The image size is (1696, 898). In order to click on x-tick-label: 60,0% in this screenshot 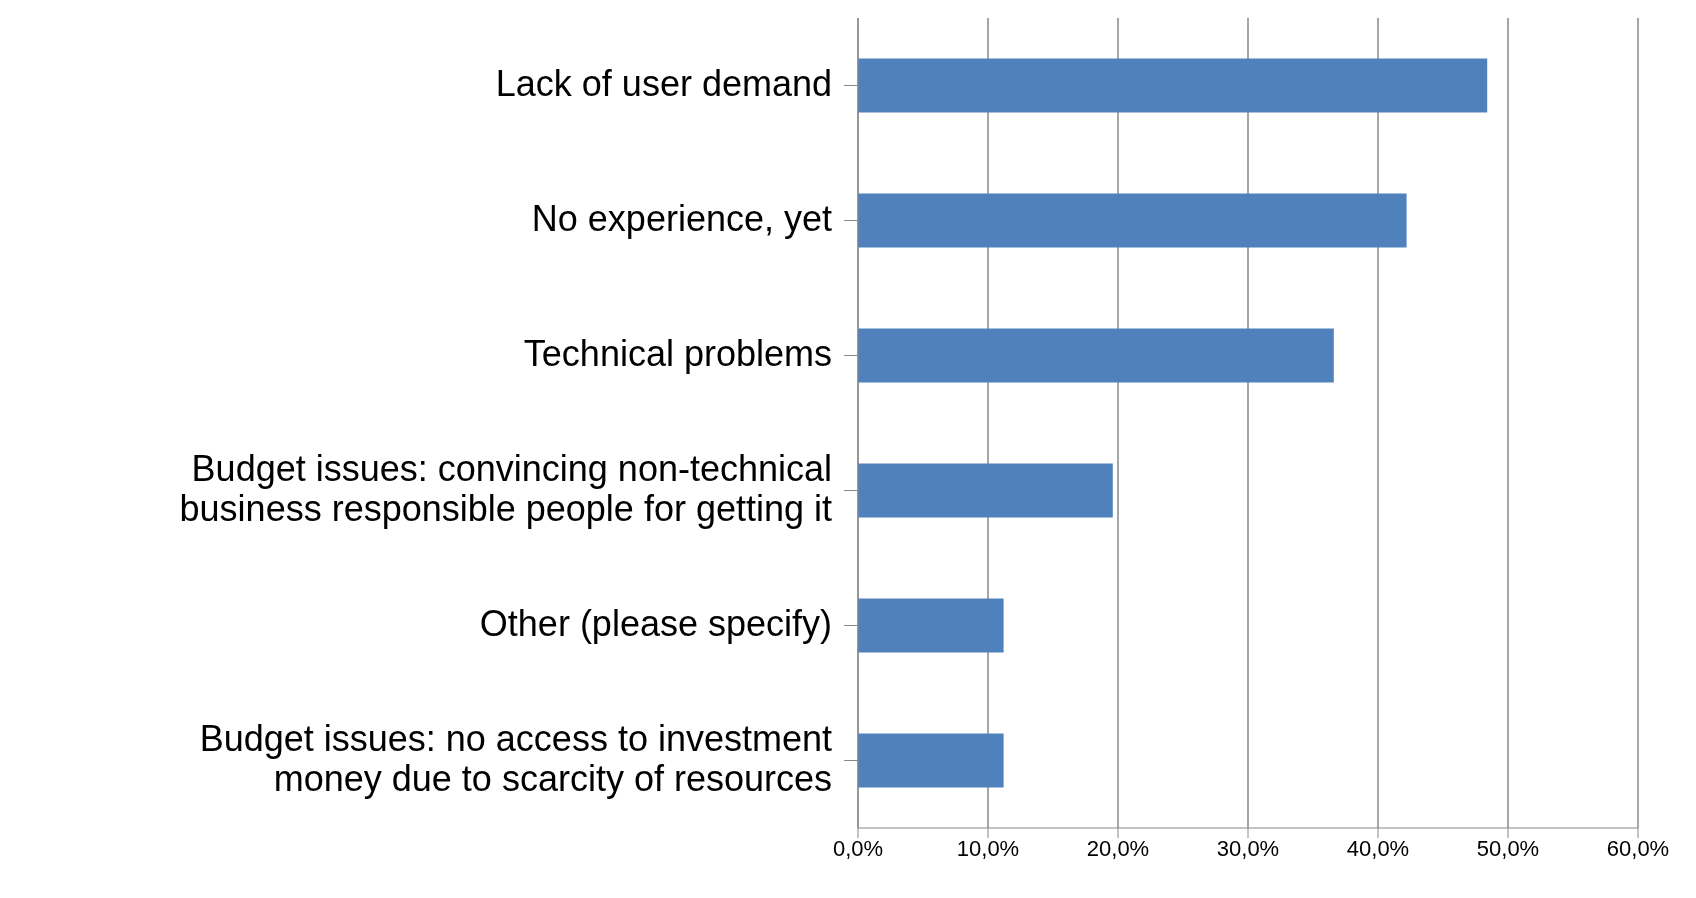, I will do `click(1638, 848)`.